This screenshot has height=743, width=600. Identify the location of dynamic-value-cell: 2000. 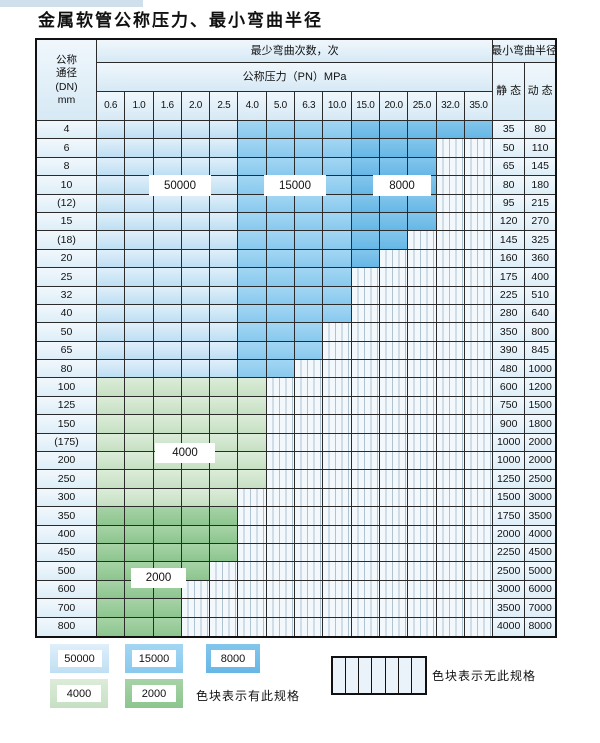
(540, 443).